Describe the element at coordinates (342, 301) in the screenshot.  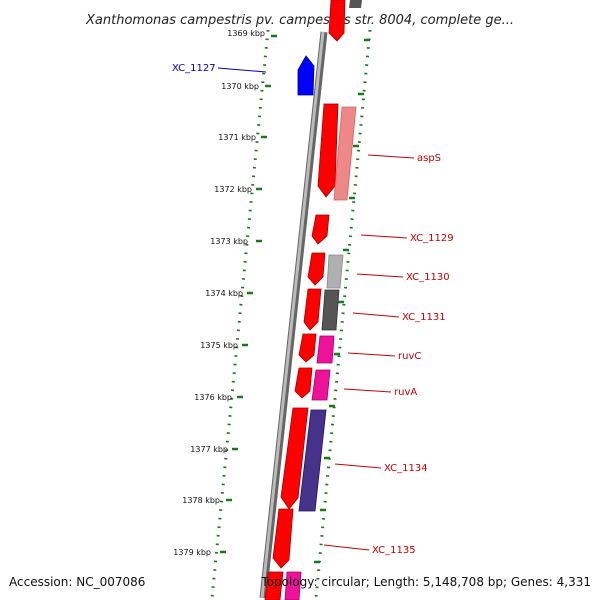
I see `right-ring-ticks` at that location.